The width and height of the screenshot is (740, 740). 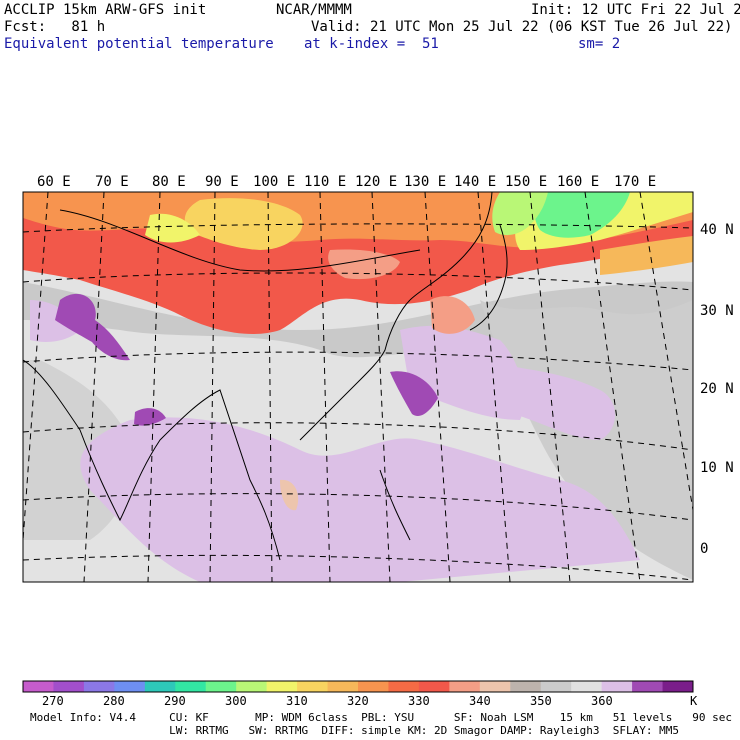 I want to click on smoothing-label: sm= 2, so click(x=599, y=44).